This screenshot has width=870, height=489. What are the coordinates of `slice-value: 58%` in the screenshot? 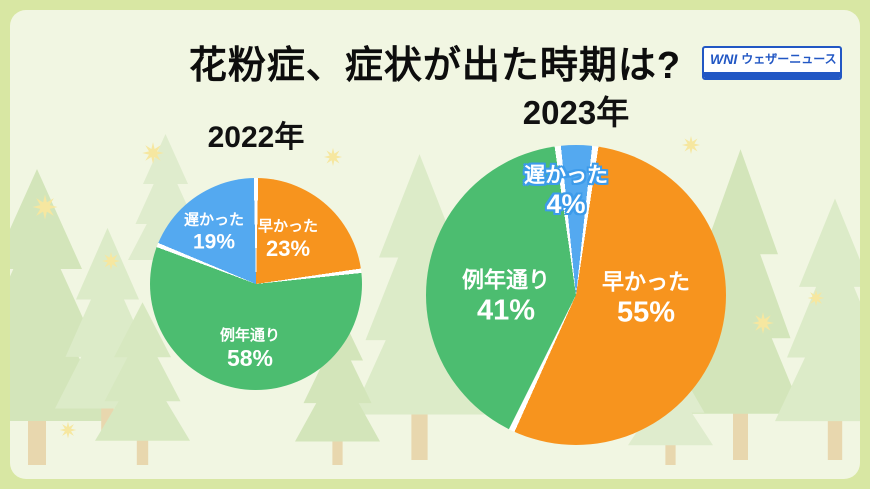 It's located at (250, 358).